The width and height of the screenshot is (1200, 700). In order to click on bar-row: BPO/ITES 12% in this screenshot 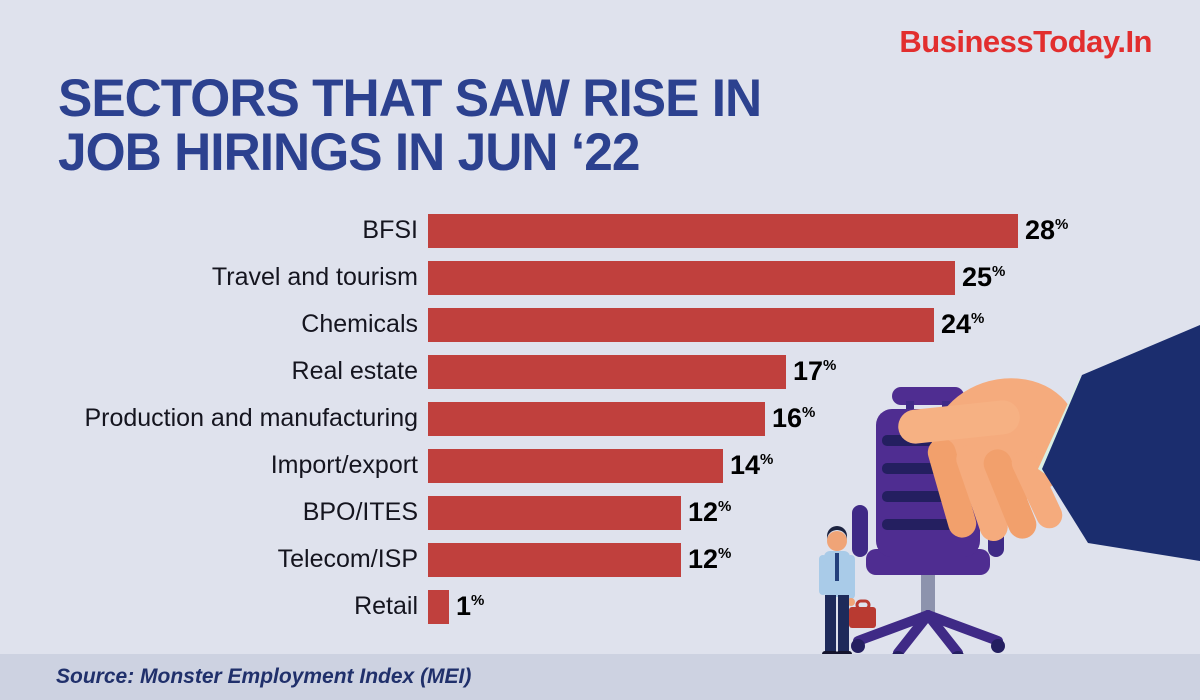, I will do `click(560, 512)`.